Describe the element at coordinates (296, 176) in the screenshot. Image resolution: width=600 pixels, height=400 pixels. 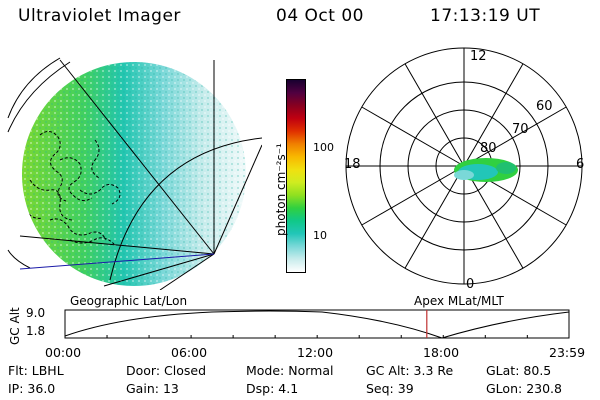
I see `colorbar` at that location.